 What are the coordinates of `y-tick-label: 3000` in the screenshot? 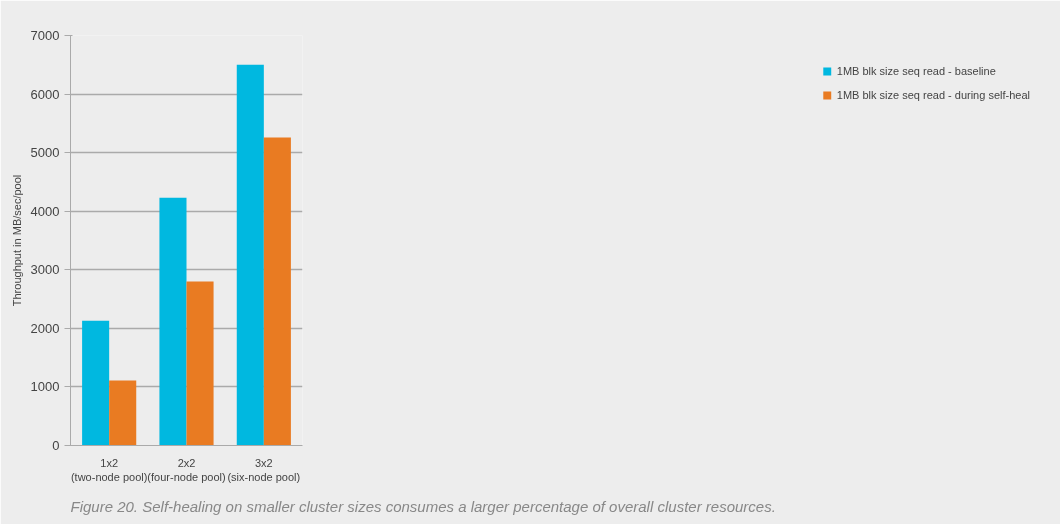 It's located at (45, 270).